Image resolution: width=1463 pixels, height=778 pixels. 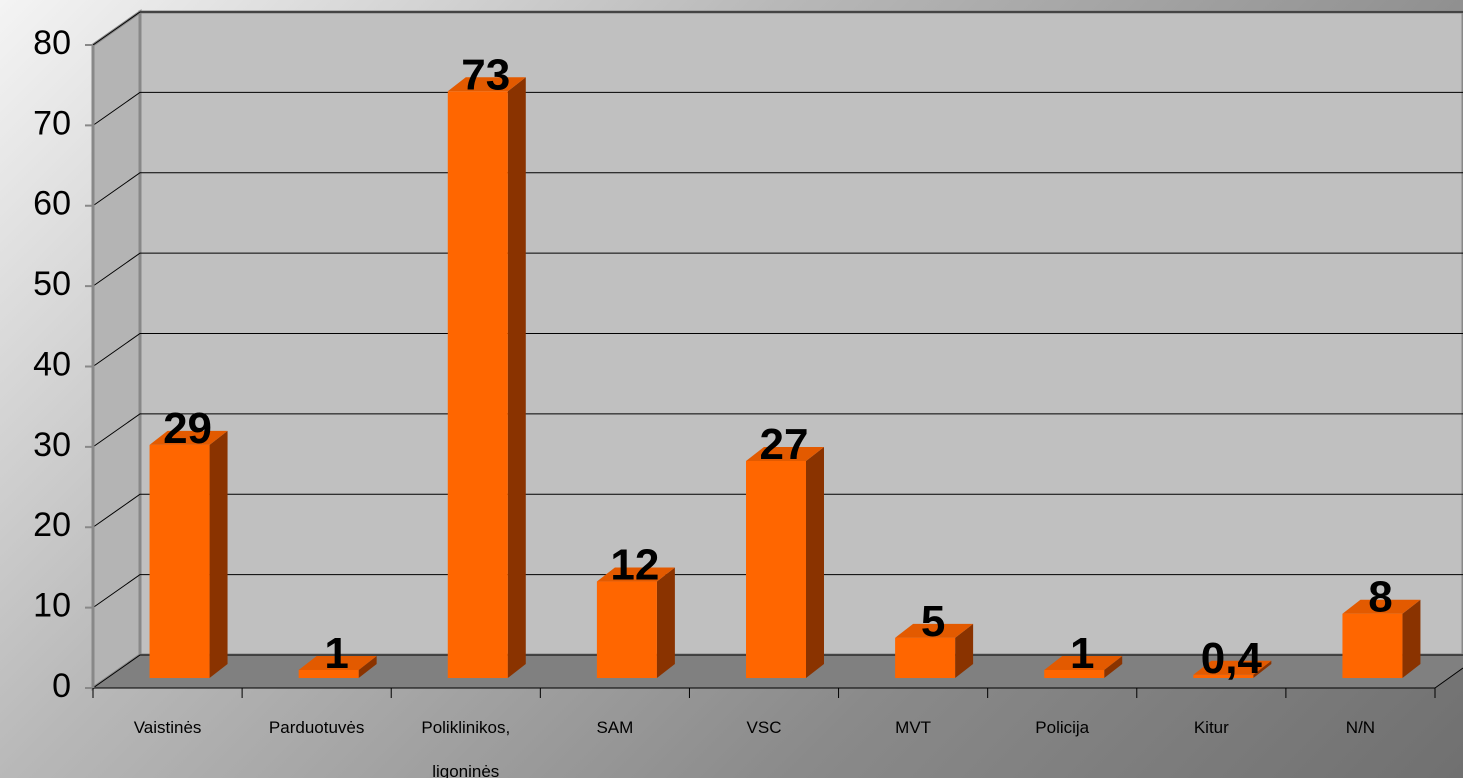 What do you see at coordinates (187, 428) in the screenshot?
I see `data-label: 29` at bounding box center [187, 428].